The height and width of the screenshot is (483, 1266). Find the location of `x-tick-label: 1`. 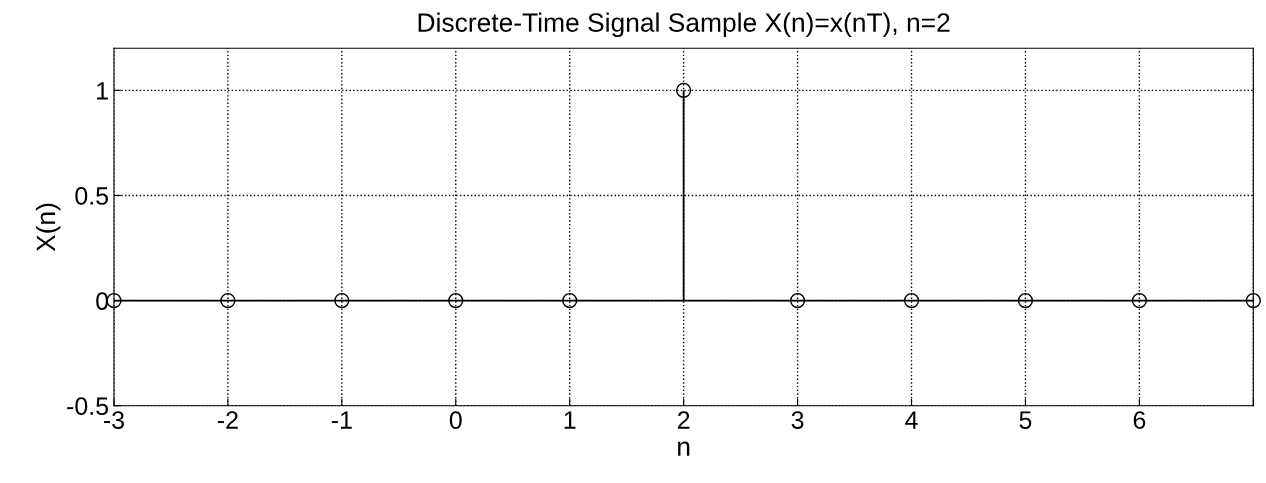

x-tick-label: 1 is located at coordinates (570, 420).